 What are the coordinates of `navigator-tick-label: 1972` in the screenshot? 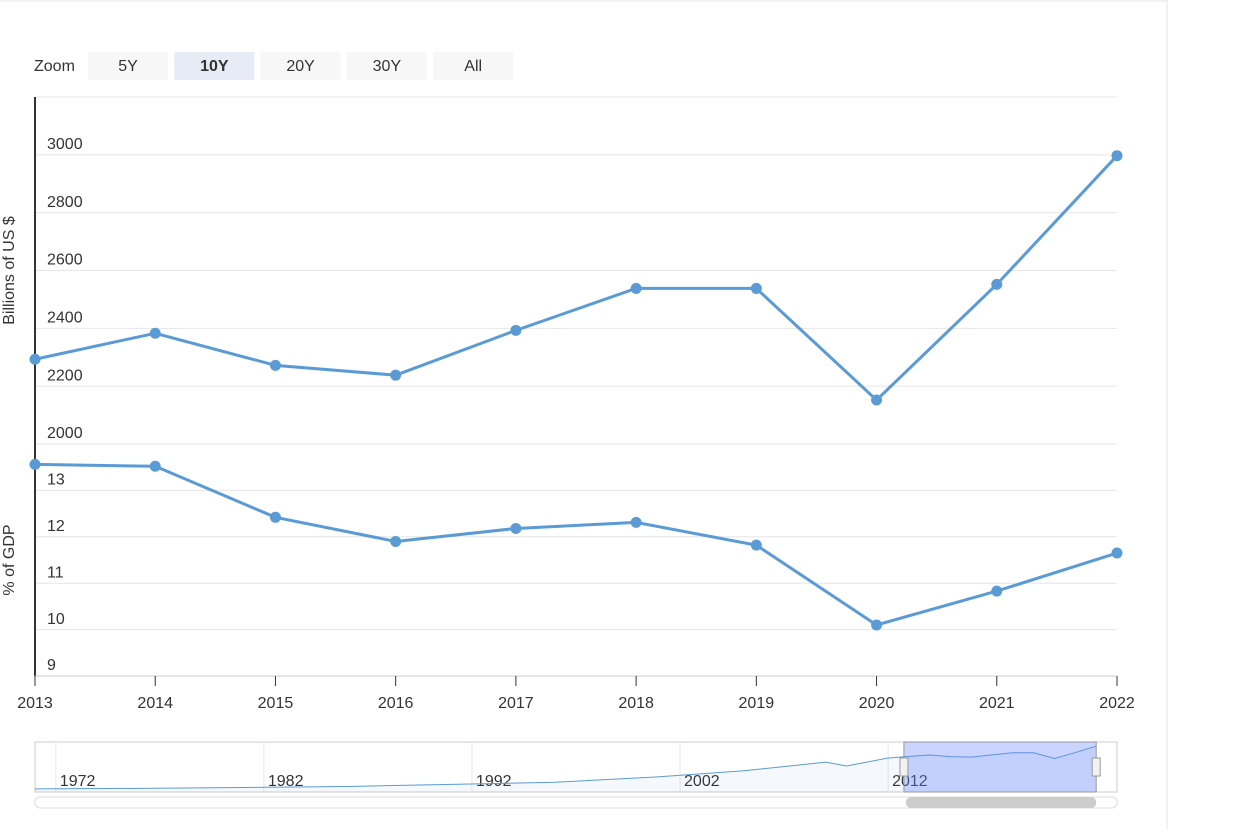 It's located at (78, 781).